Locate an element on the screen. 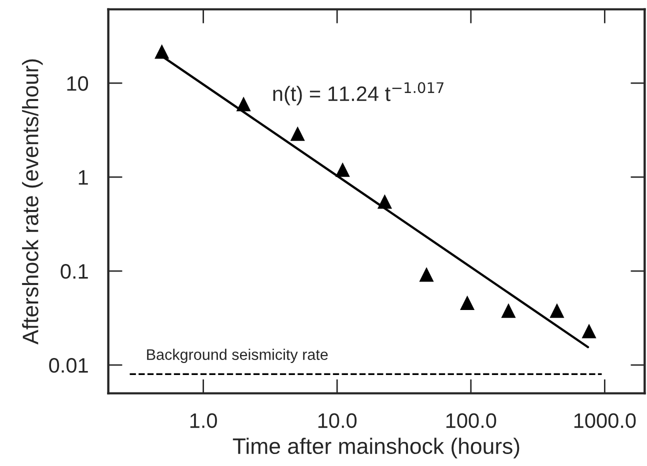 The image size is (647, 466). annotation: n(t) = 11.24 t$^{−1.017}$ is located at coordinates (358, 94).